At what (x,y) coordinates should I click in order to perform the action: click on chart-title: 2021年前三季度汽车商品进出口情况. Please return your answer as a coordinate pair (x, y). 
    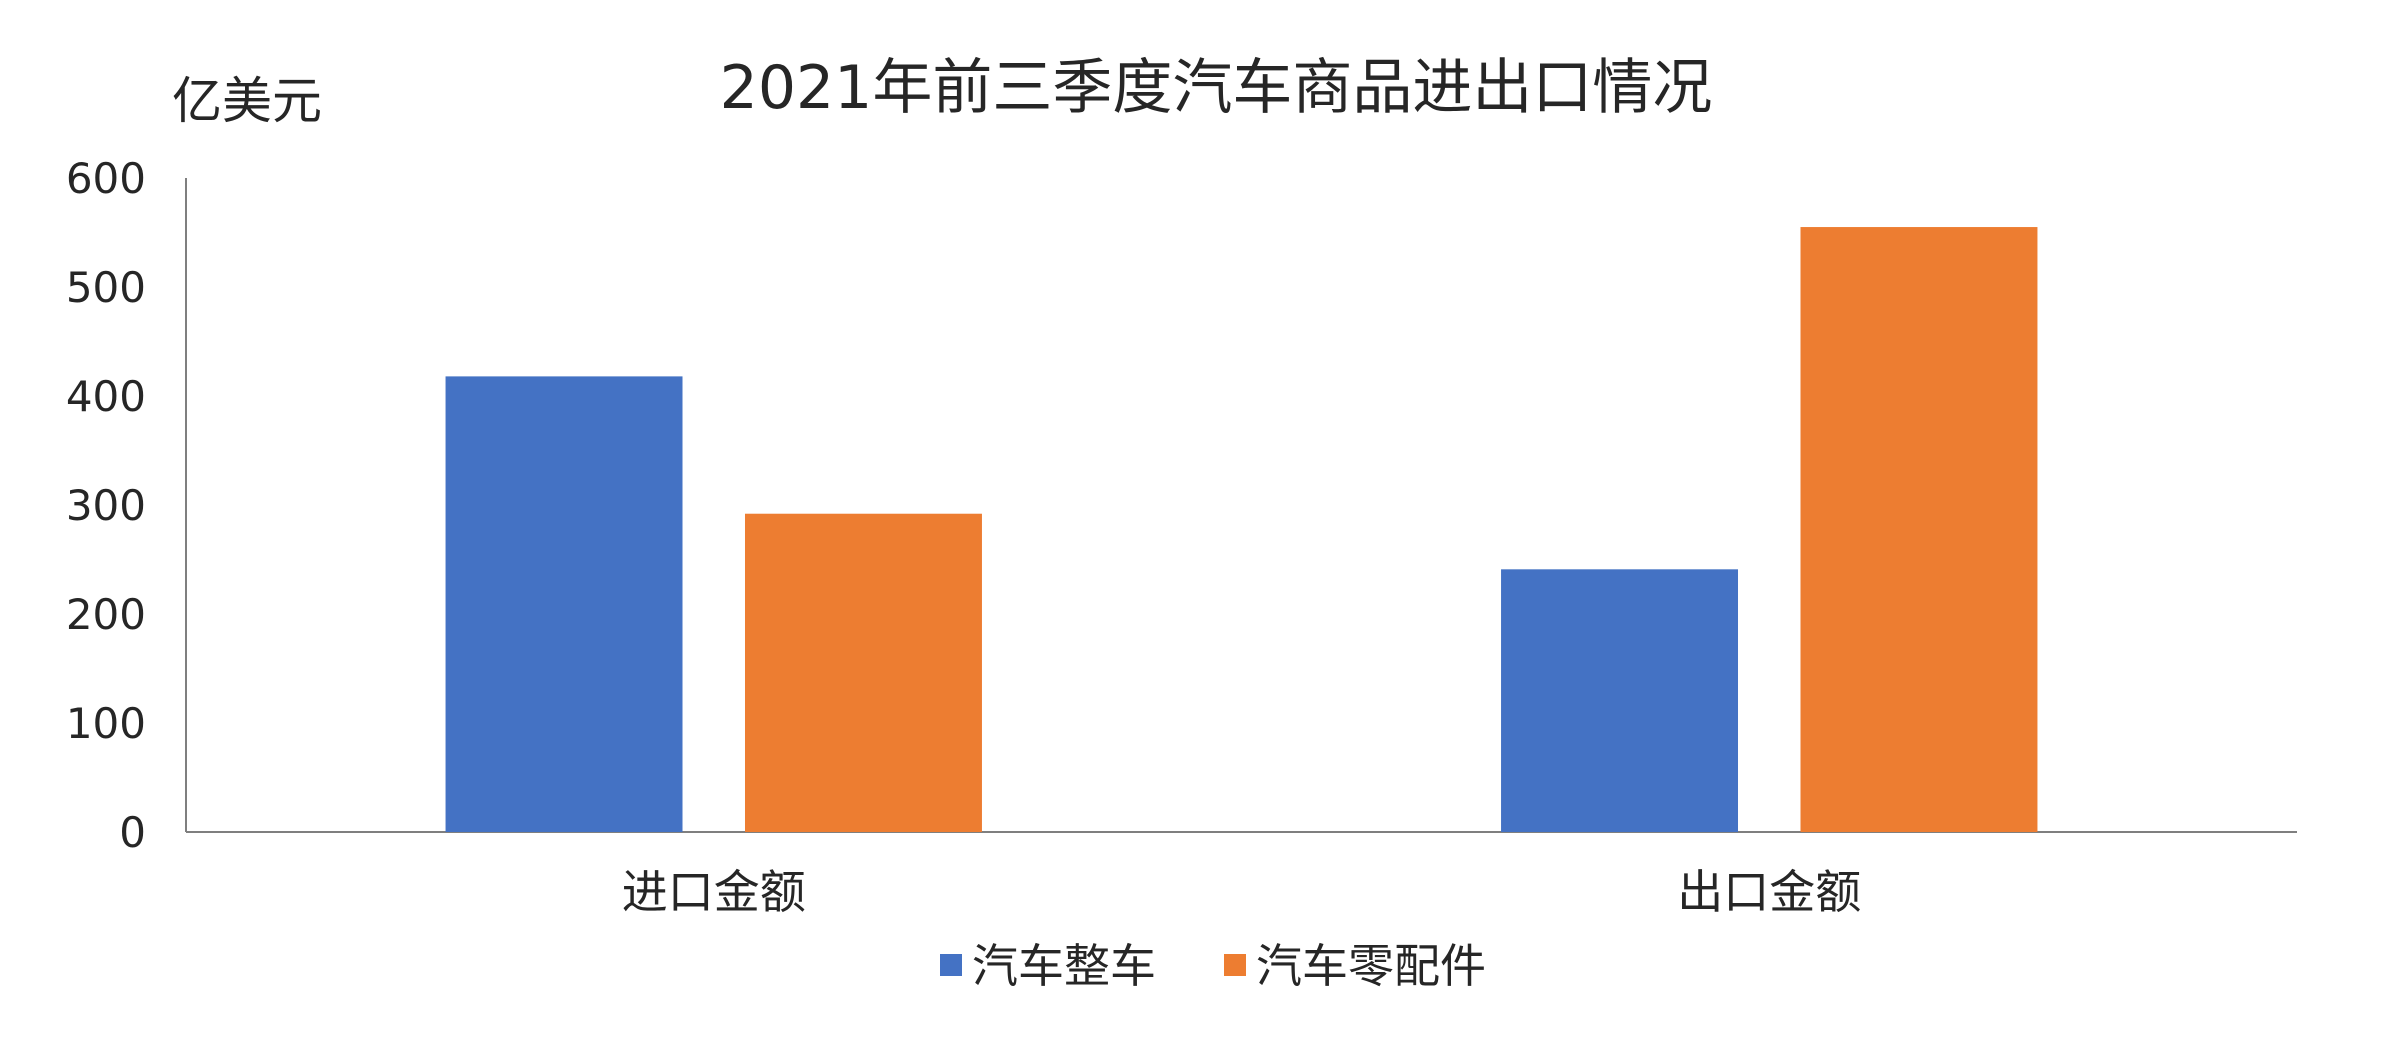
    Looking at the image, I should click on (1216, 88).